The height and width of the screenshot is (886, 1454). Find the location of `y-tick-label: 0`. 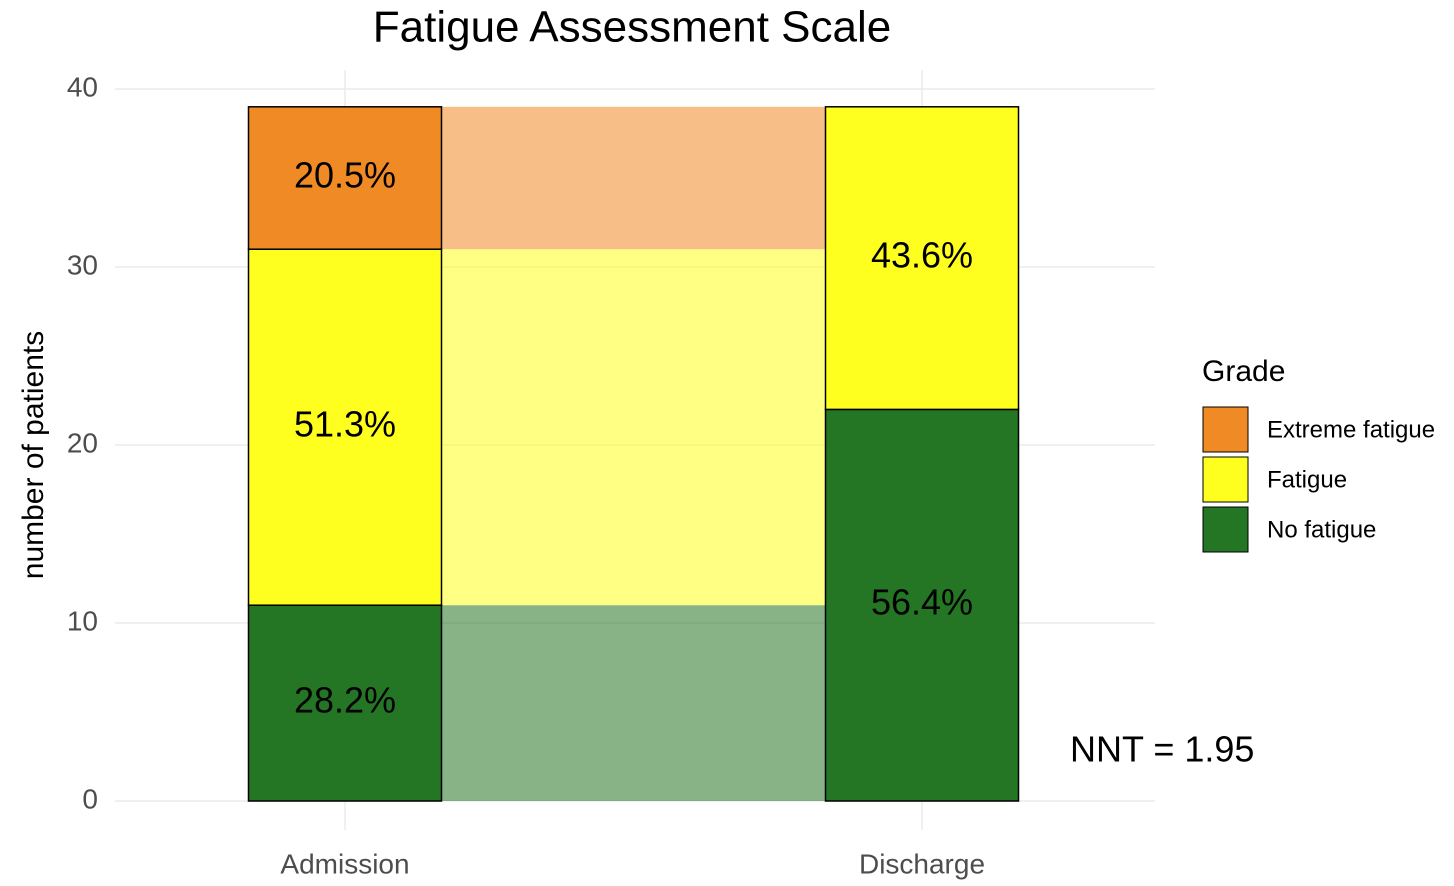

y-tick-label: 0 is located at coordinates (90, 798).